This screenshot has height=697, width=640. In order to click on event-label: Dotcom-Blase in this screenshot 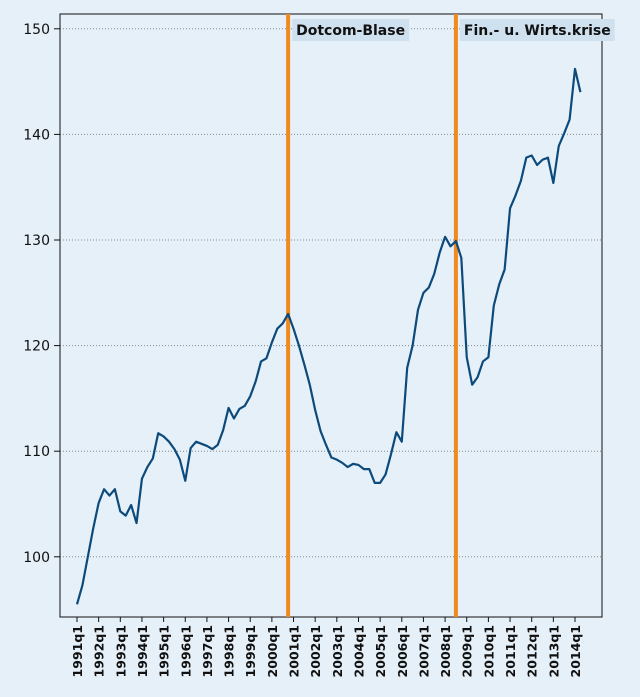, I will do `click(351, 30)`.